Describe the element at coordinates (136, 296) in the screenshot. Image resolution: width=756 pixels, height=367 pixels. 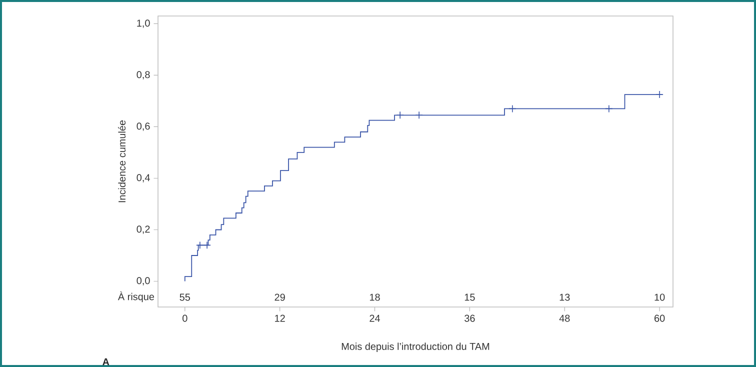
I see `text: À risque` at that location.